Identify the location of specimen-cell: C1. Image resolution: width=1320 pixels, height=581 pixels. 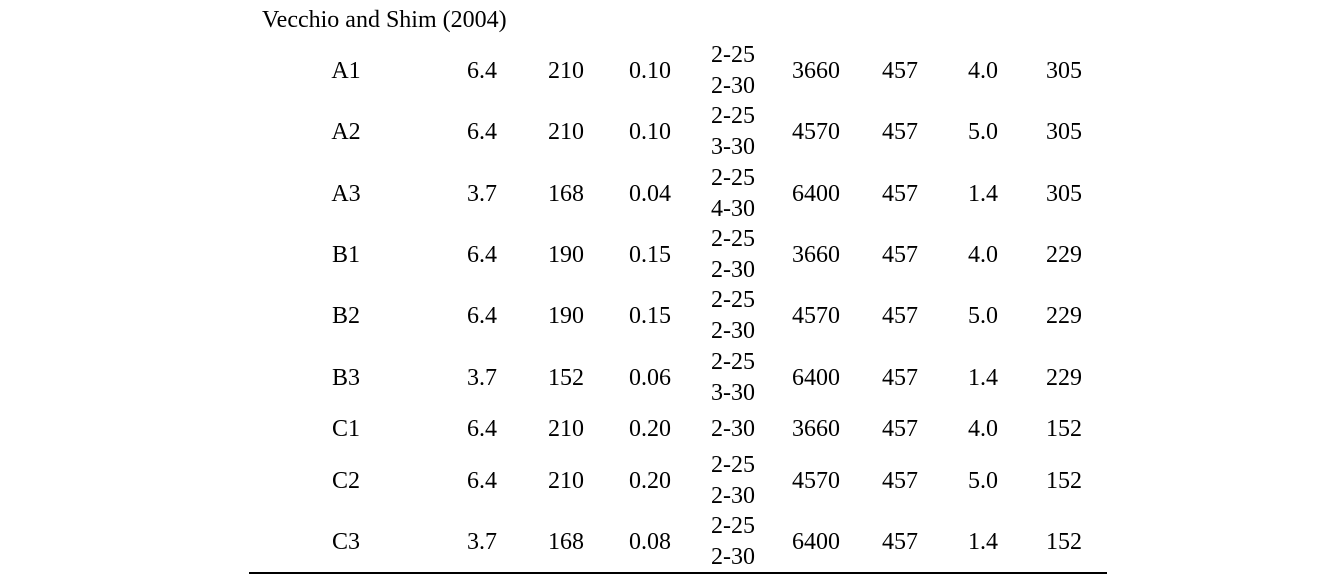
(346, 429).